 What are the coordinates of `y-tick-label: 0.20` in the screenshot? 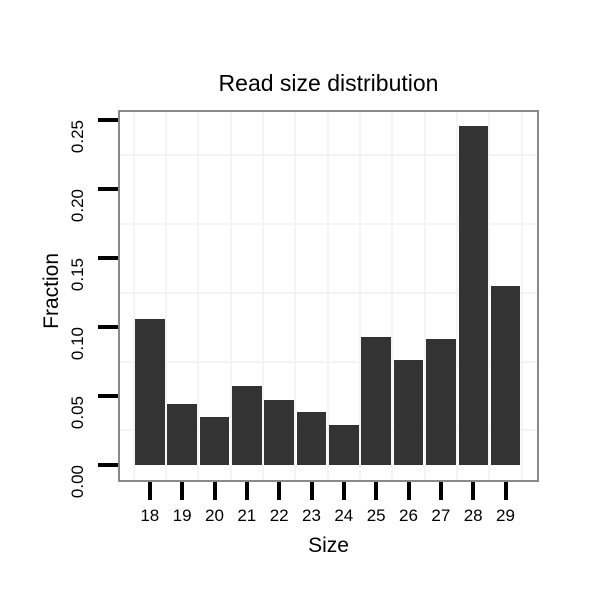 It's located at (77, 206).